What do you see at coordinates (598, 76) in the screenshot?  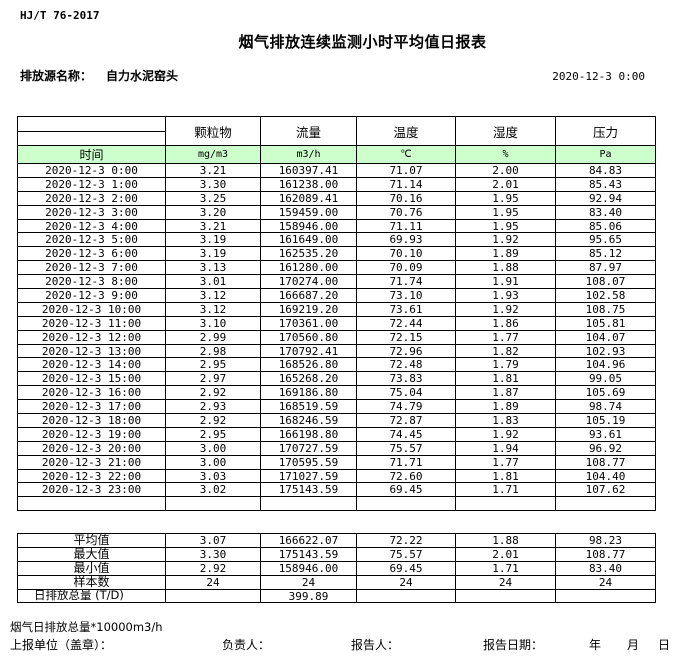 I see `report-datetime: 2020-12-3 0:00` at bounding box center [598, 76].